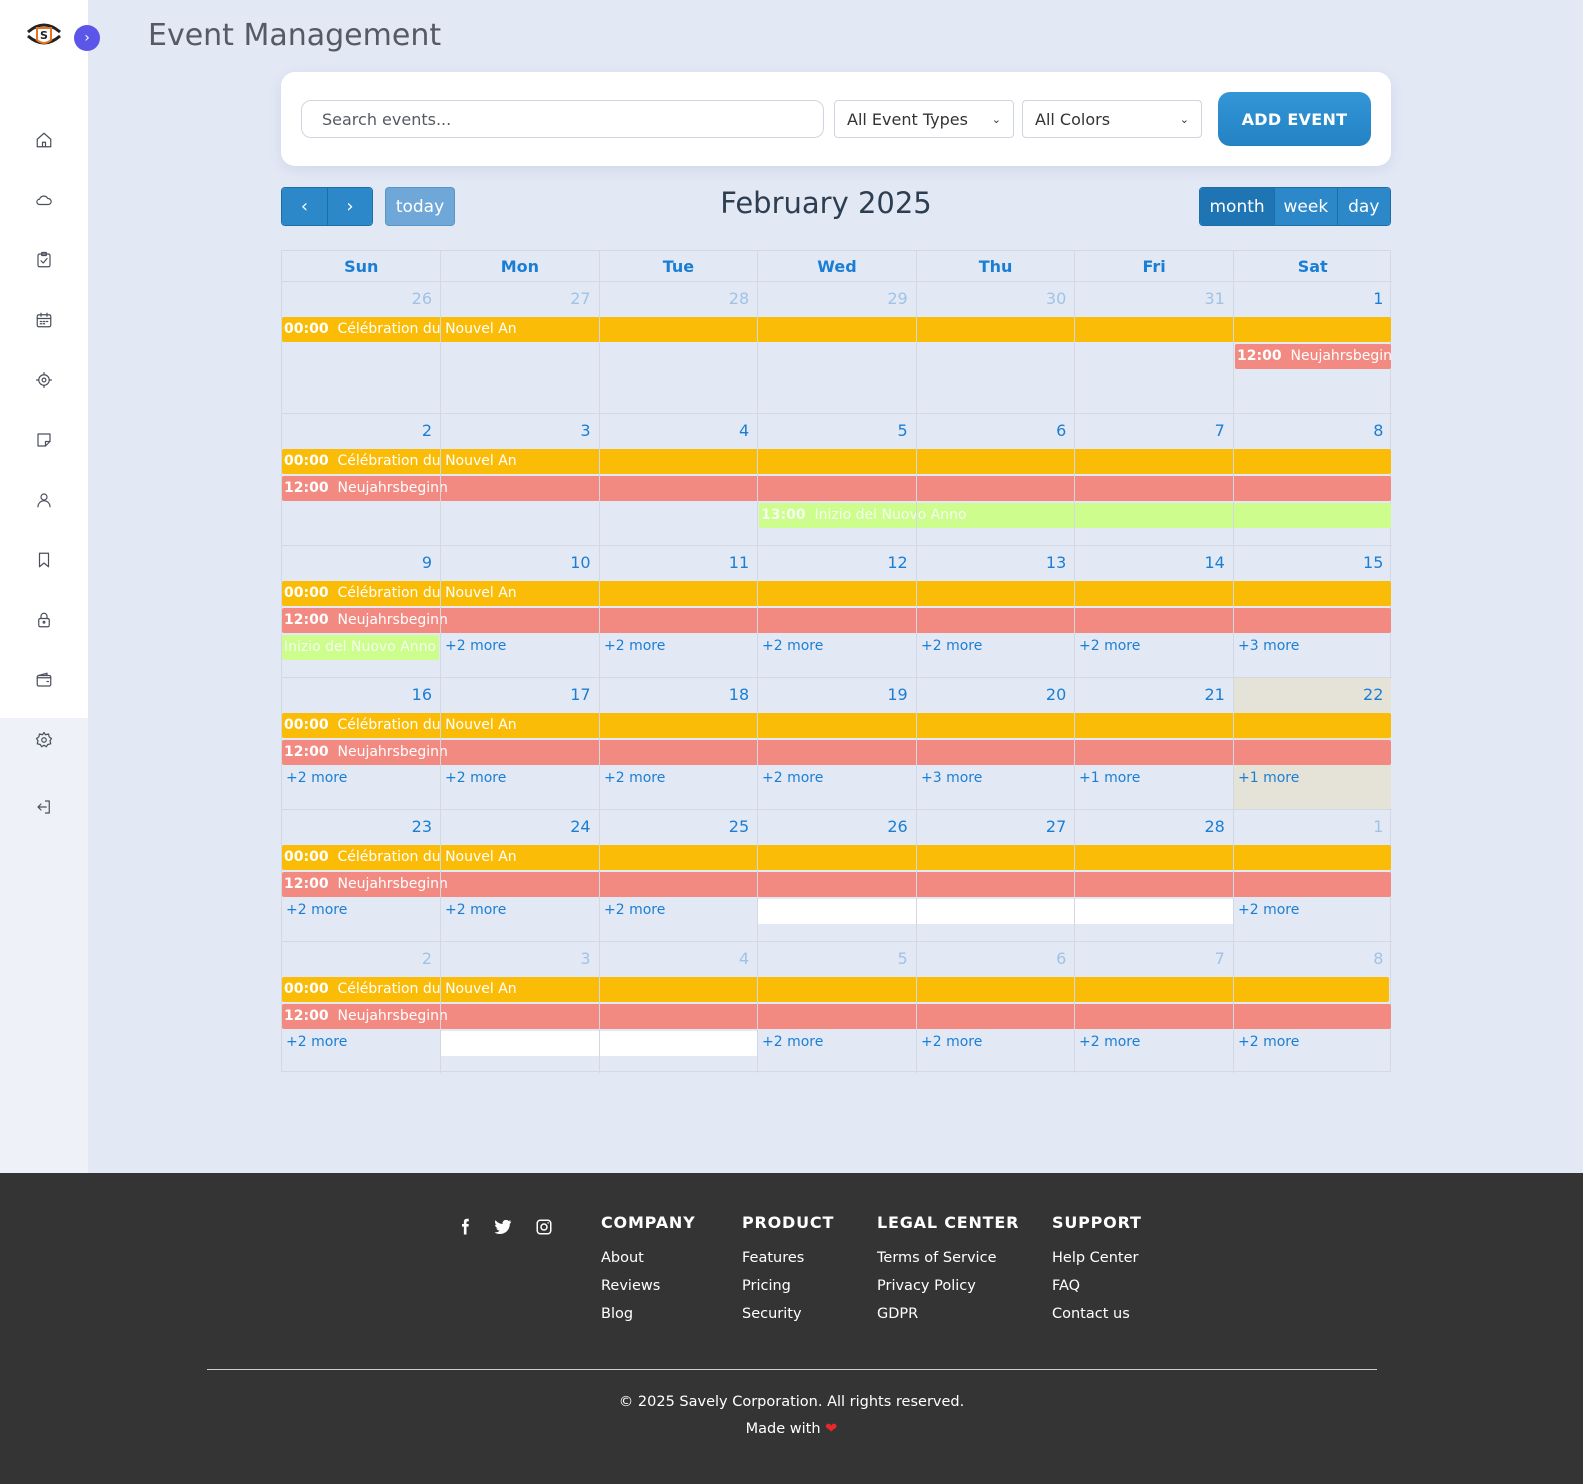 The width and height of the screenshot is (1583, 1484). What do you see at coordinates (1056, 562) in the screenshot?
I see `day-number: 13` at bounding box center [1056, 562].